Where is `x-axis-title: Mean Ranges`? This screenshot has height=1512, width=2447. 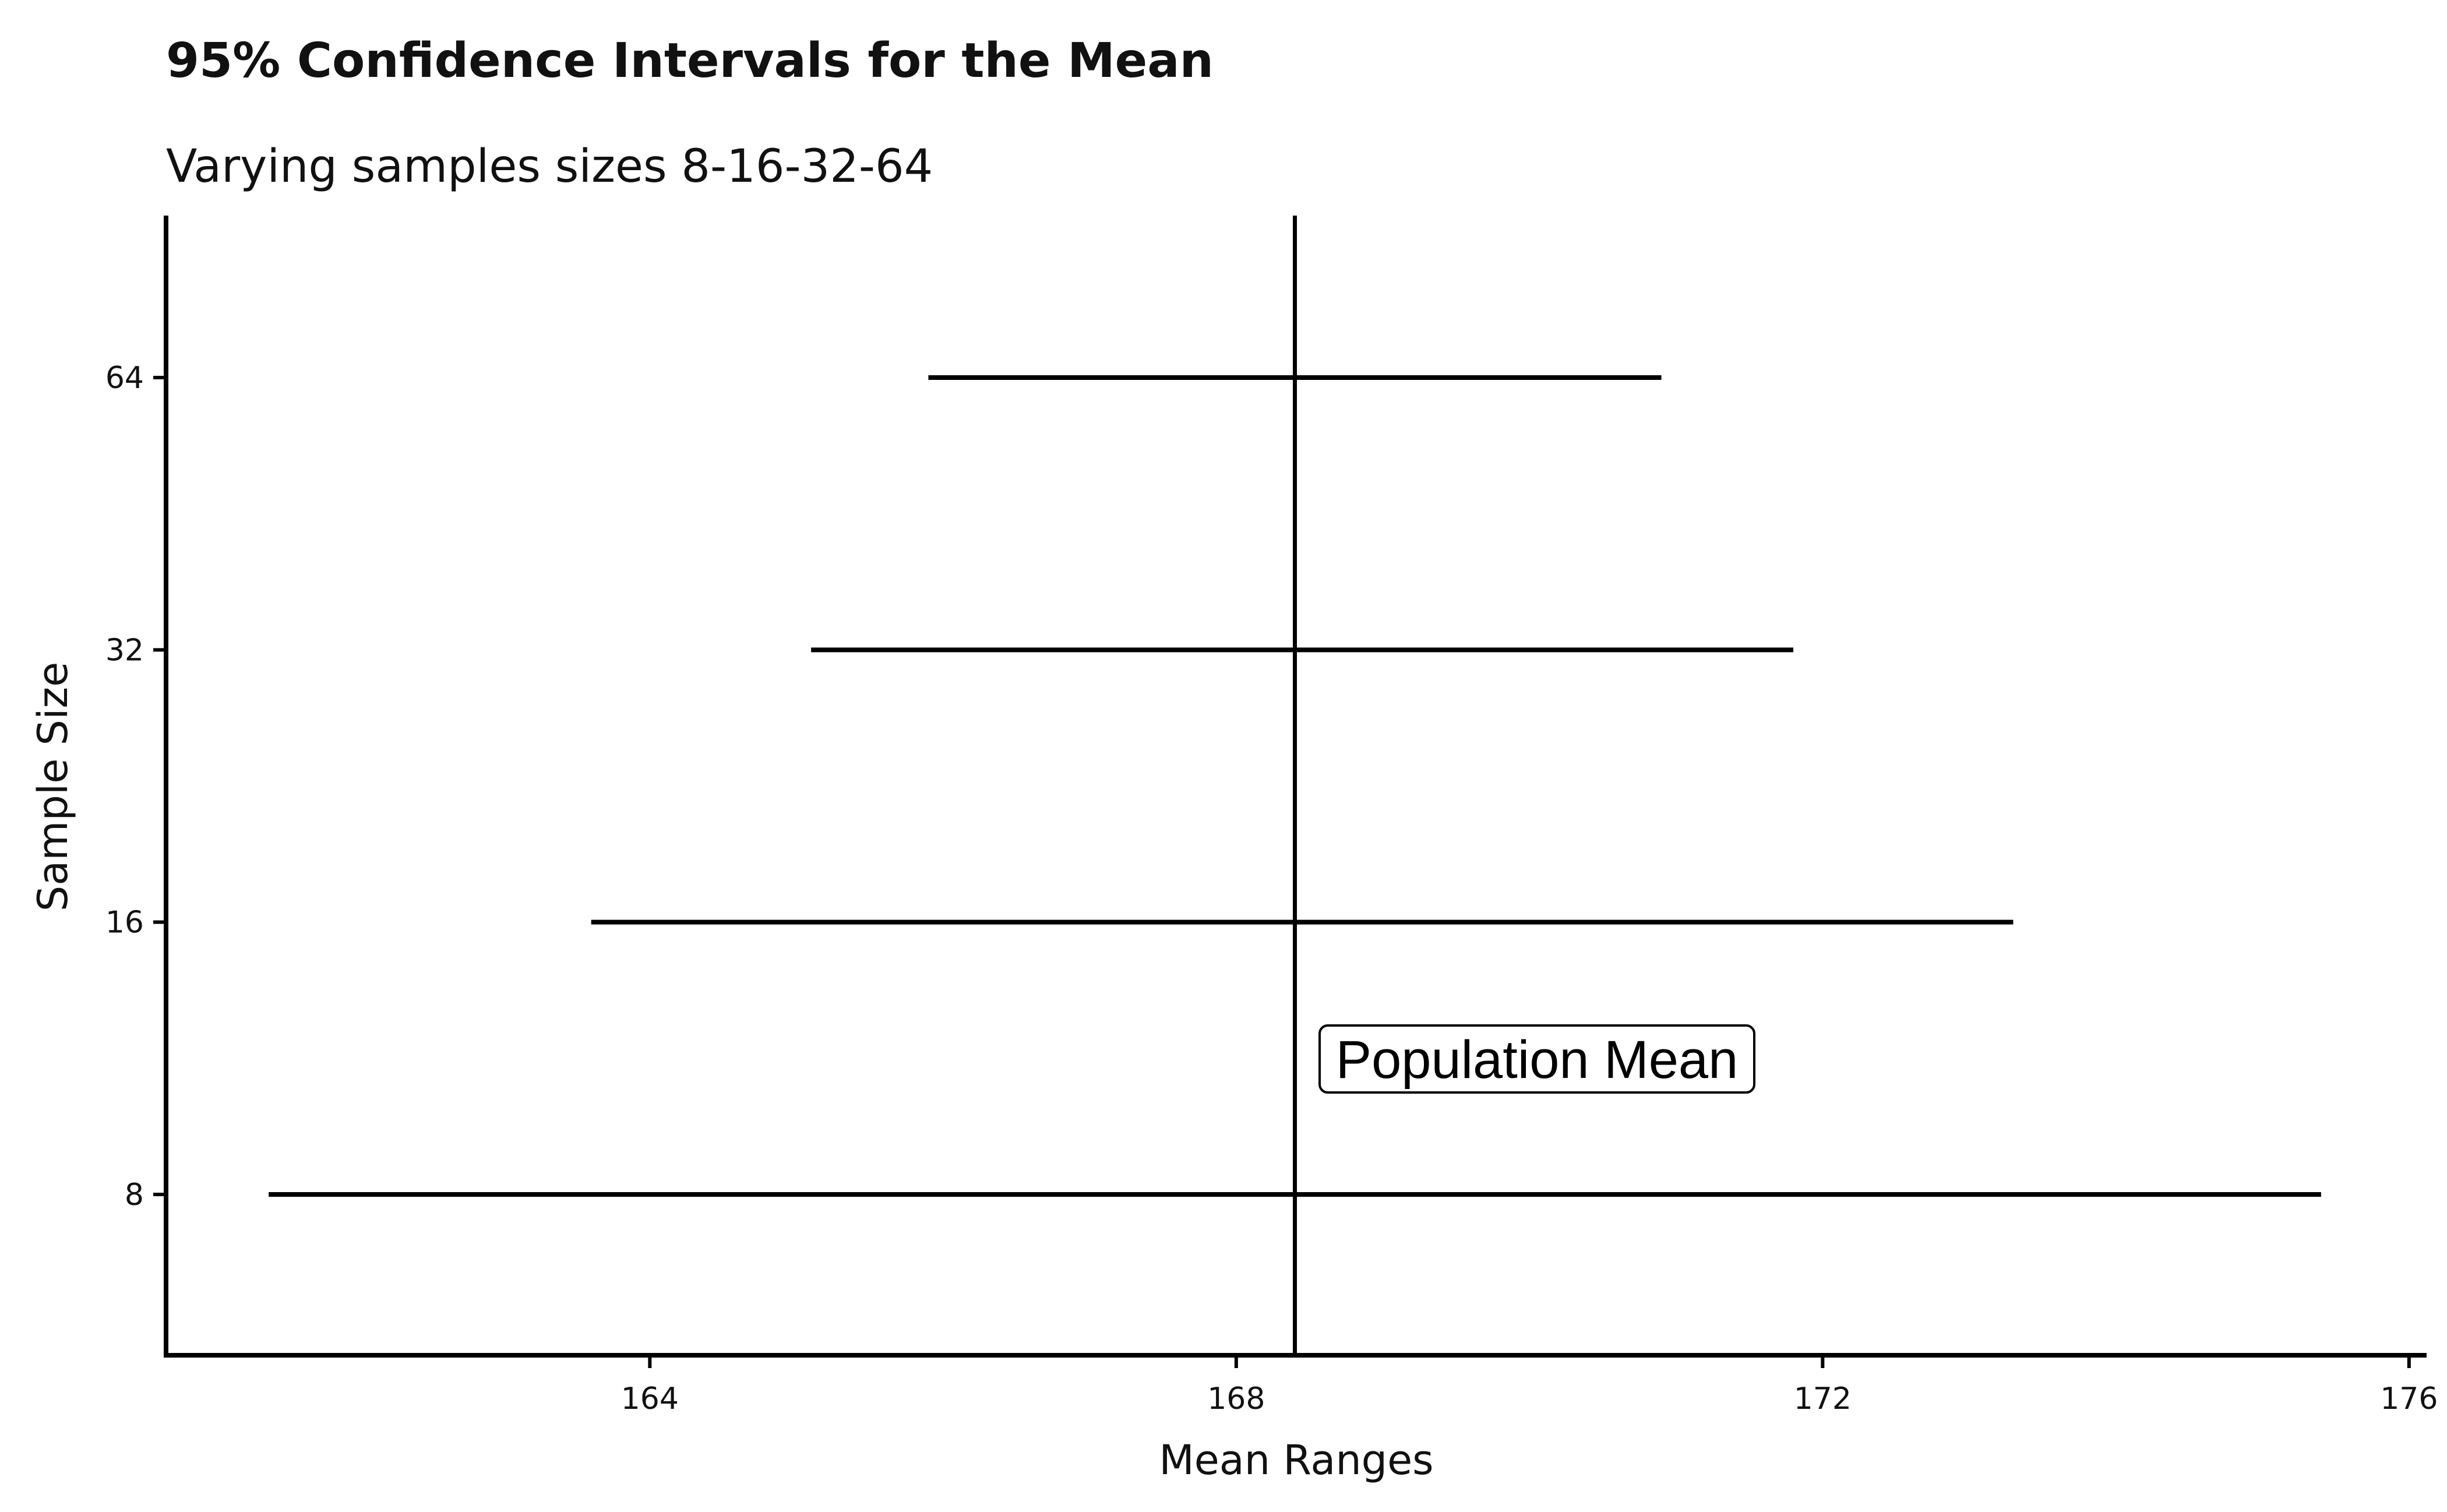 x-axis-title: Mean Ranges is located at coordinates (1296, 1460).